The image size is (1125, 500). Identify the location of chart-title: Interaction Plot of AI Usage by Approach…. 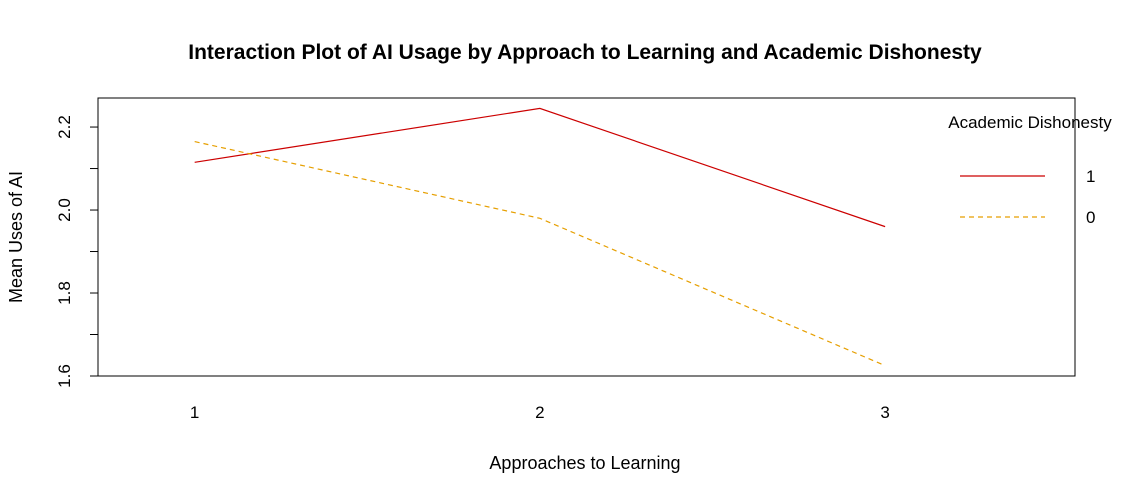
(585, 52).